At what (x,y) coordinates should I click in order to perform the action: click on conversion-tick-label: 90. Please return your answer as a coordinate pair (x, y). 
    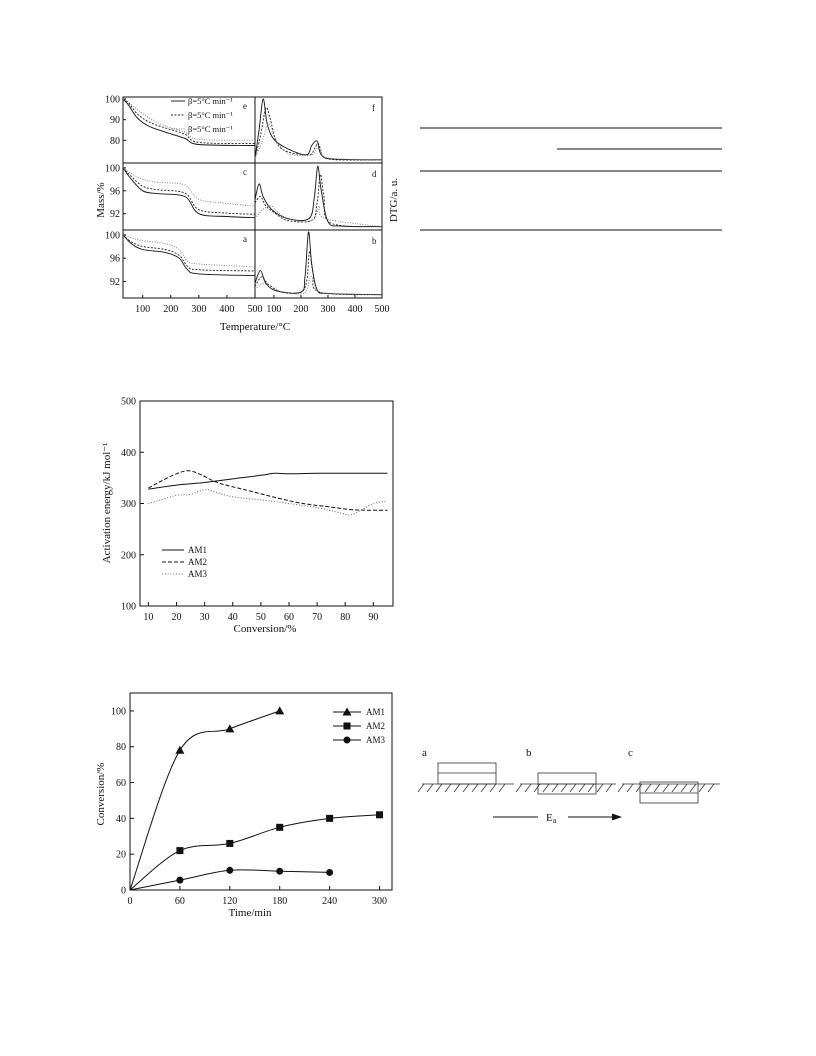
    Looking at the image, I should click on (373, 617).